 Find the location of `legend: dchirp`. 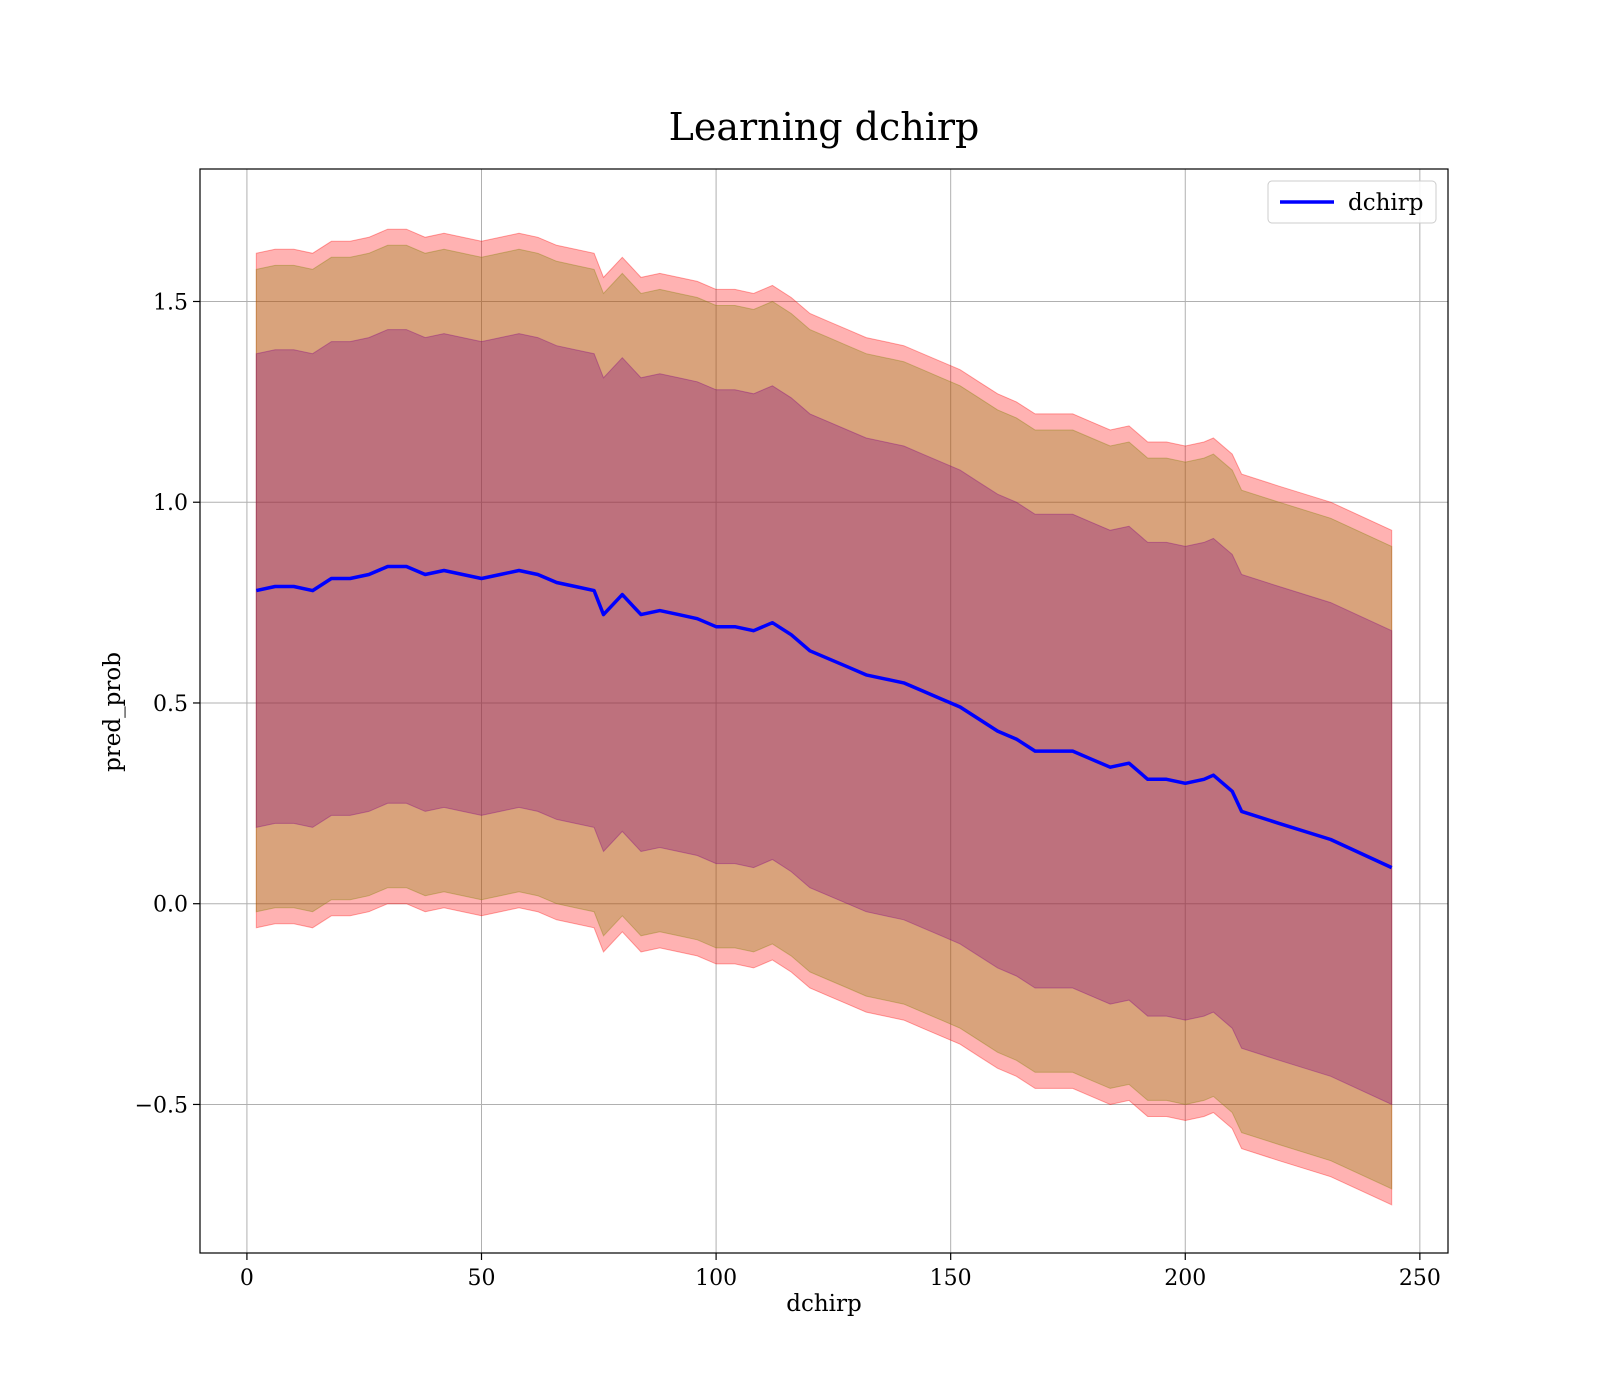

legend: dchirp is located at coordinates (1352, 202).